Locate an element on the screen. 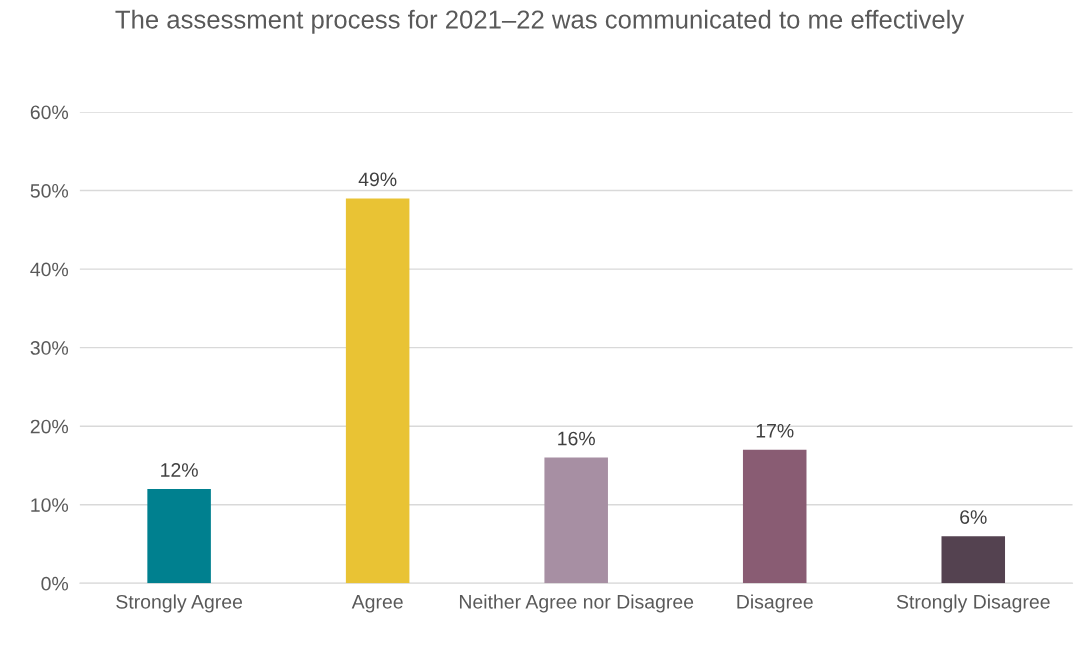  x-tick-label: Strongly Agree is located at coordinates (179, 603).